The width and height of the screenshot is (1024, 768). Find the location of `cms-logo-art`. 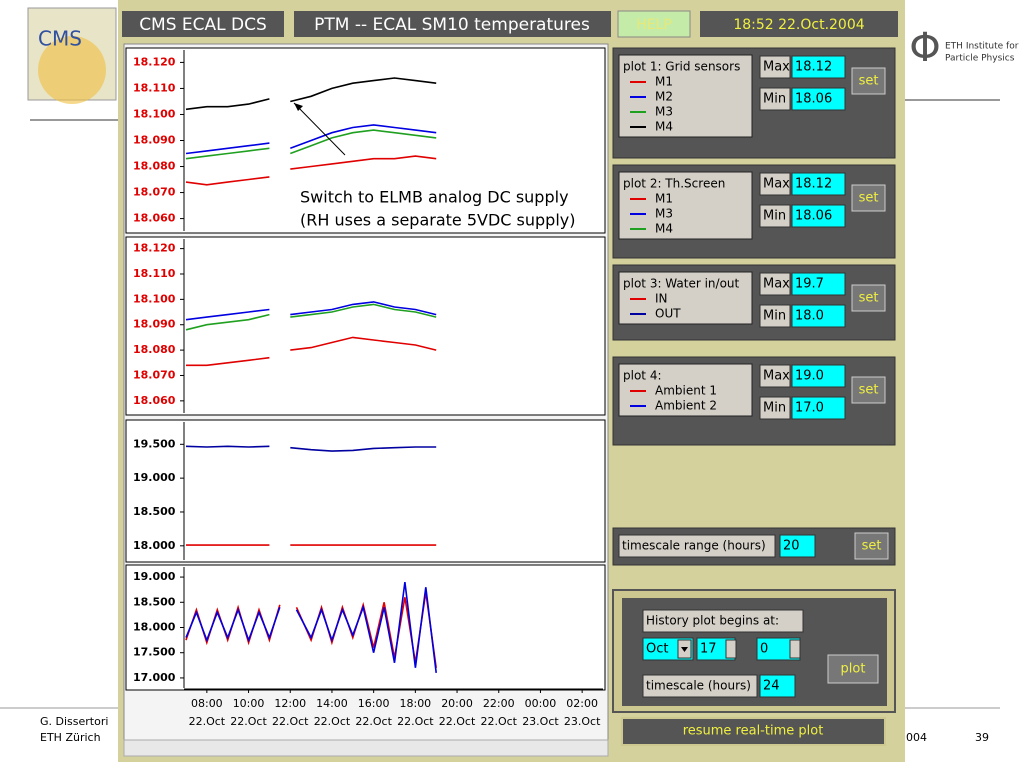

cms-logo-art is located at coordinates (72, 70).